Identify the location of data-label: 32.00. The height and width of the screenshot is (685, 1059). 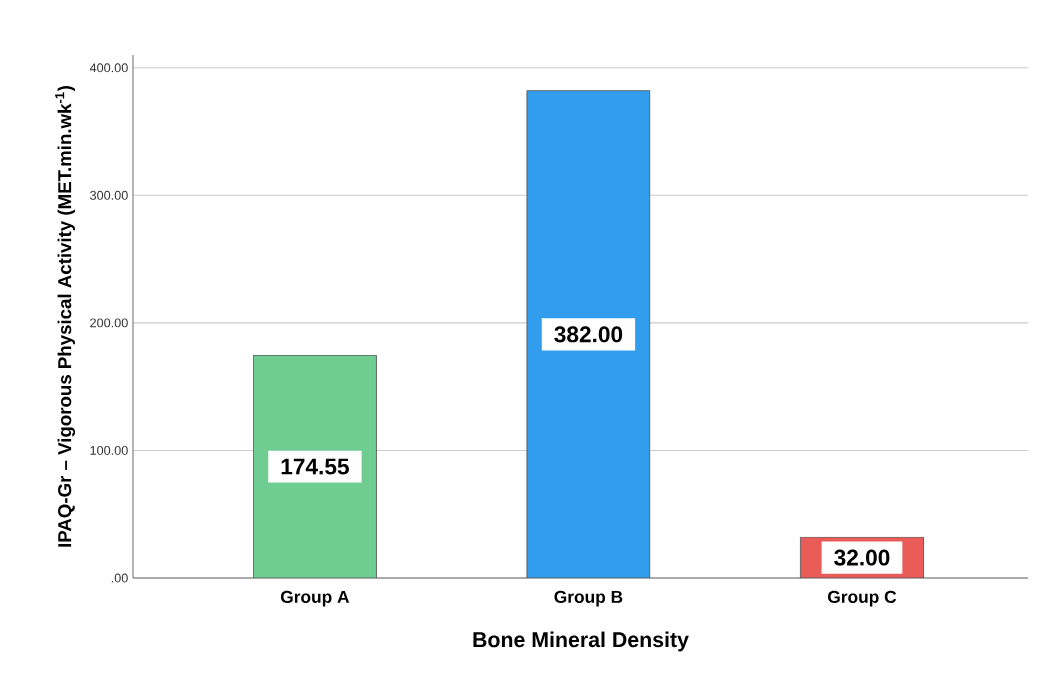
(862, 557).